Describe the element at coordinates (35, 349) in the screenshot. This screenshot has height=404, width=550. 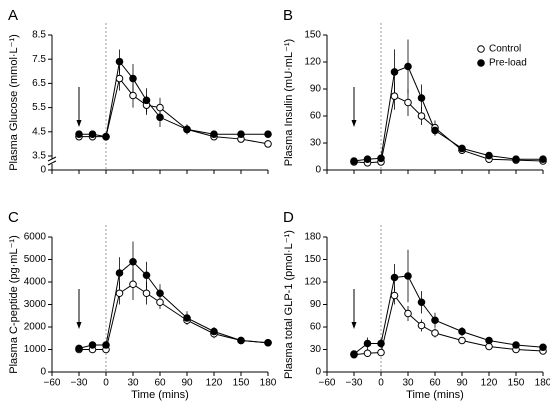
I see `y-tick-label: 1000` at that location.